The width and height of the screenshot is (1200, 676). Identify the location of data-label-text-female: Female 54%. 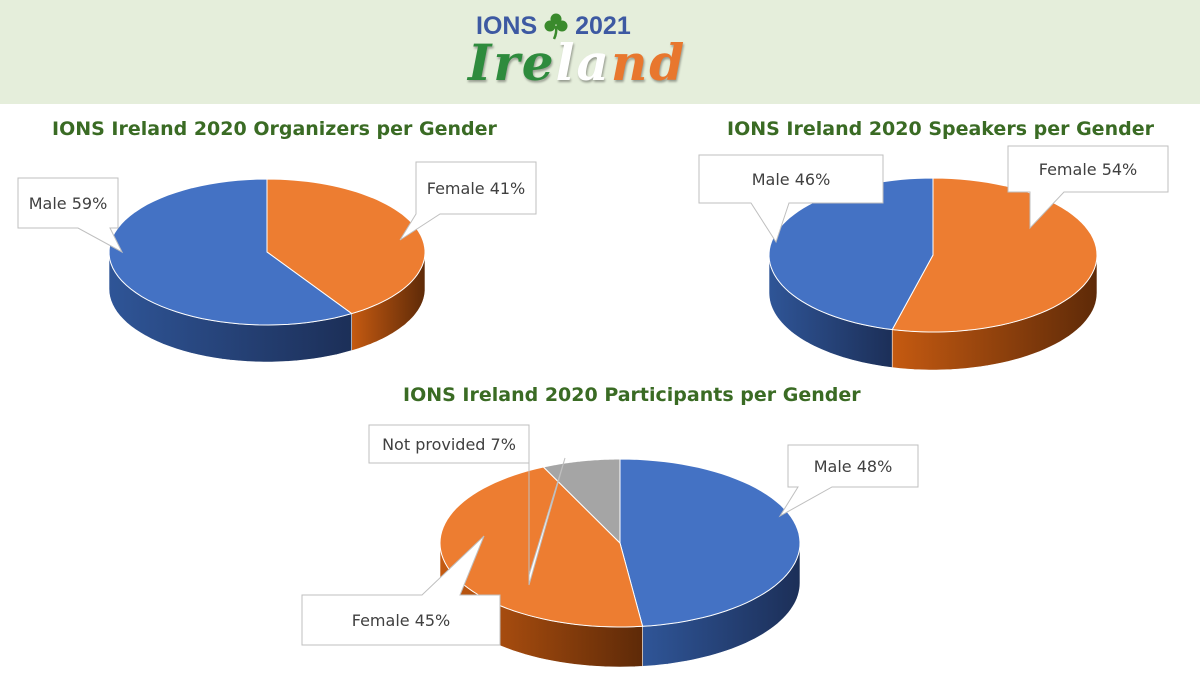
(1088, 169).